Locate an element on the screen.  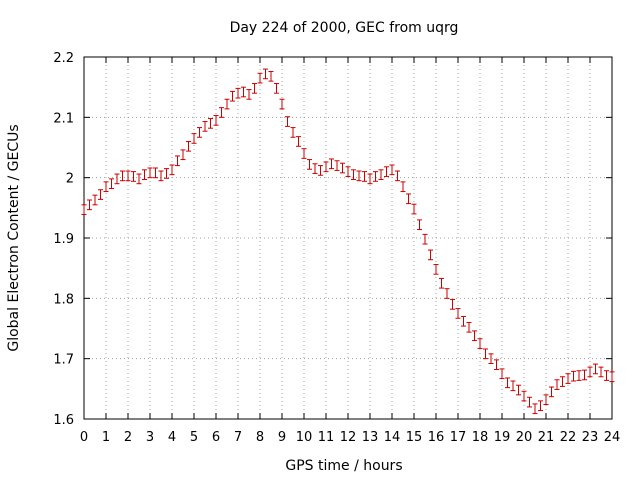
y-axis-label: Global Electron Content / GECUs is located at coordinates (14, 237).